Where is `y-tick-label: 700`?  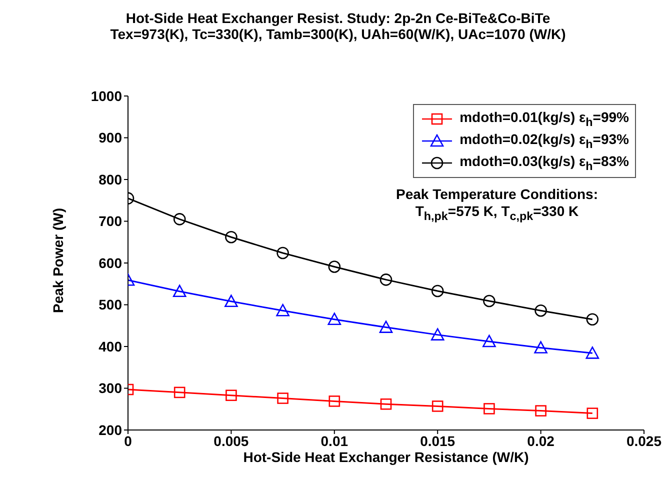
y-tick-label: 700 is located at coordinates (110, 221).